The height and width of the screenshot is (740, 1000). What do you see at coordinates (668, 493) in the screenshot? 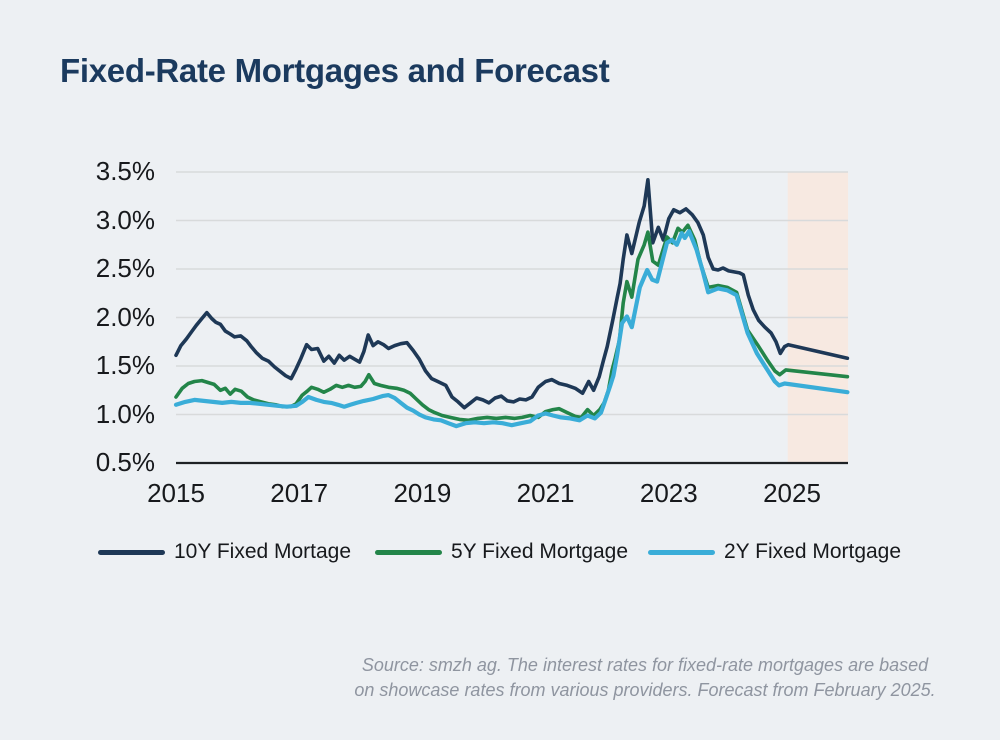
I see `x-tick-label: 2023` at bounding box center [668, 493].